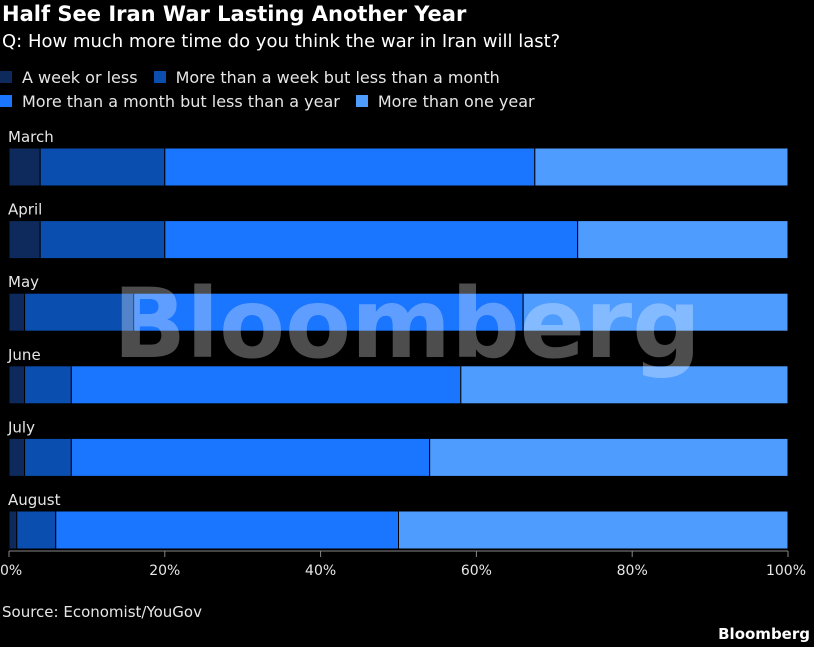 The image size is (814, 647). What do you see at coordinates (6, 101) in the screenshot?
I see `legend-swatch-year` at bounding box center [6, 101].